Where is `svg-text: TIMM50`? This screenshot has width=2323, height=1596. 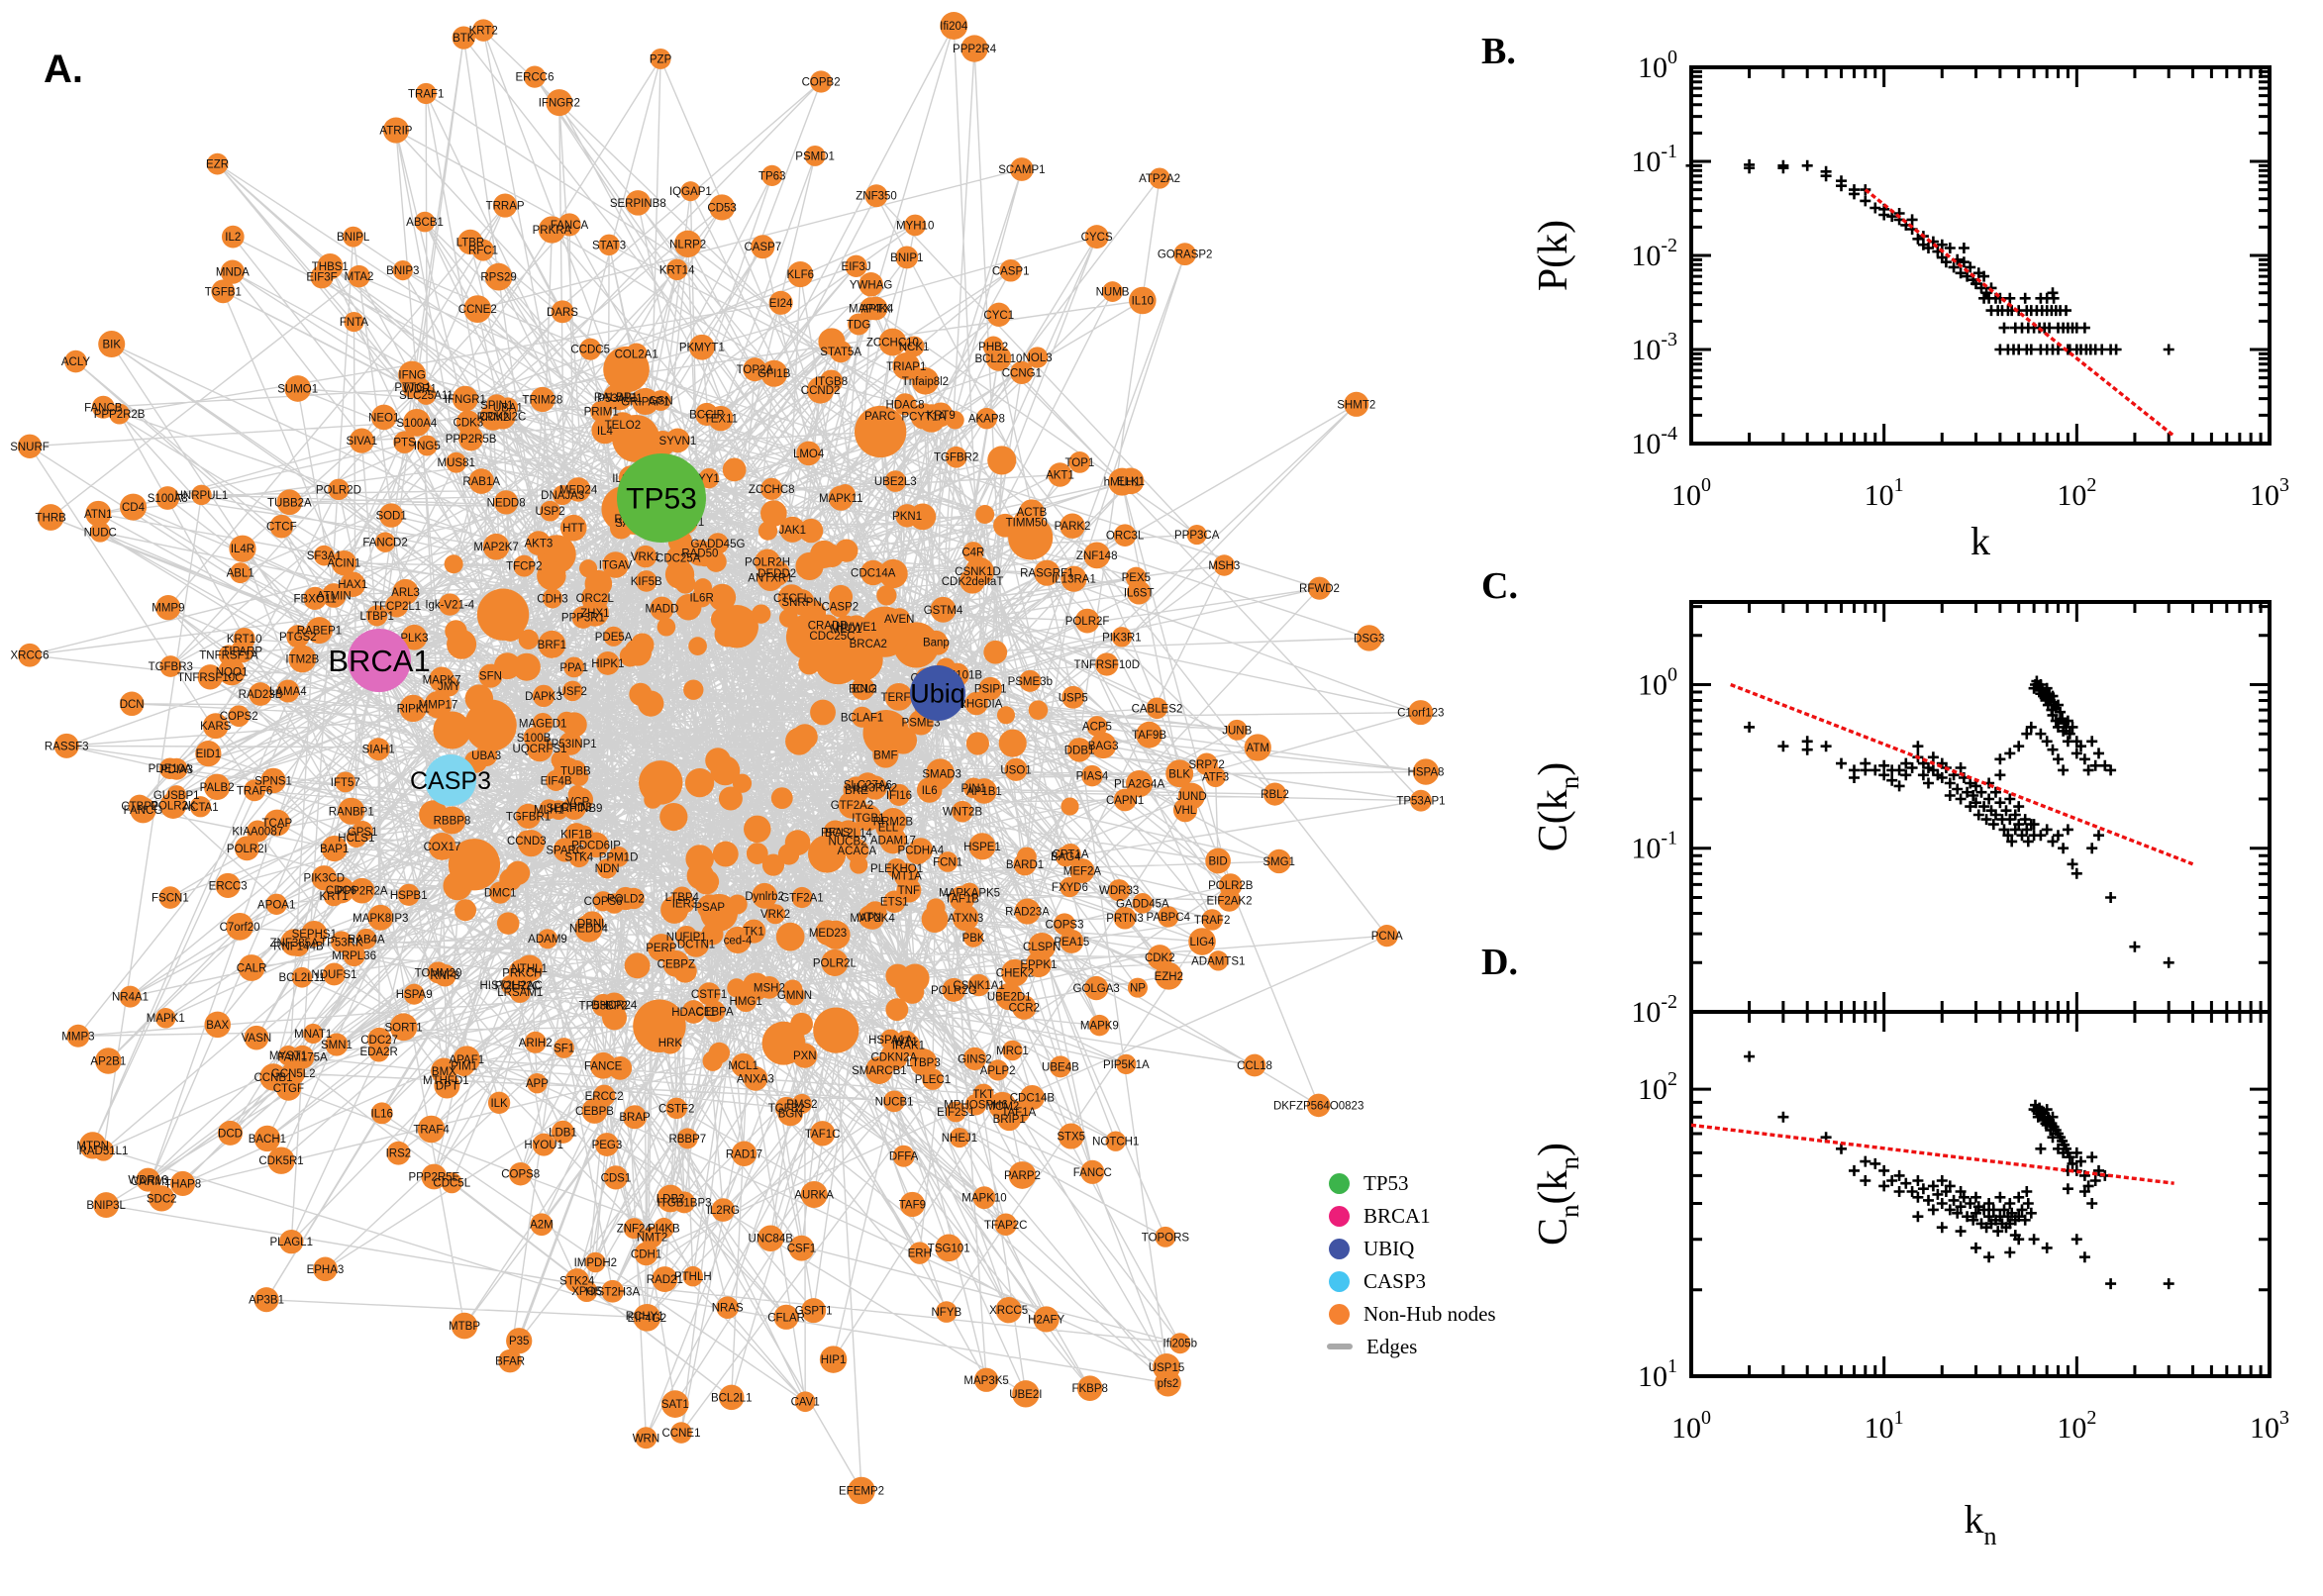 svg-text: TIMM50 is located at coordinates (1027, 523).